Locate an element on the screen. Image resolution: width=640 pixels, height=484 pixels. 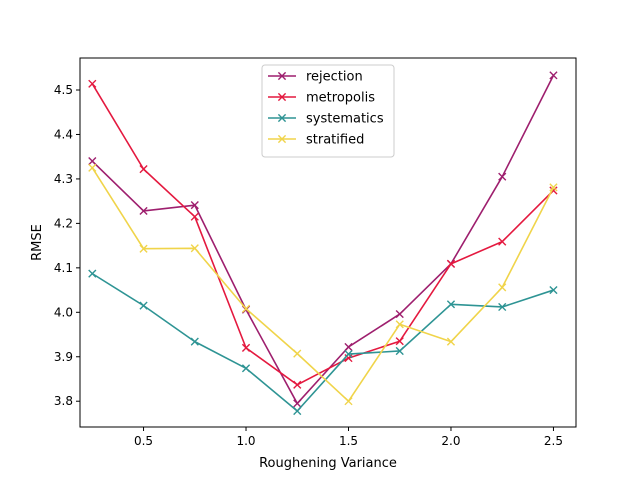
x-tick-label: 2.5 is located at coordinates (553, 441).